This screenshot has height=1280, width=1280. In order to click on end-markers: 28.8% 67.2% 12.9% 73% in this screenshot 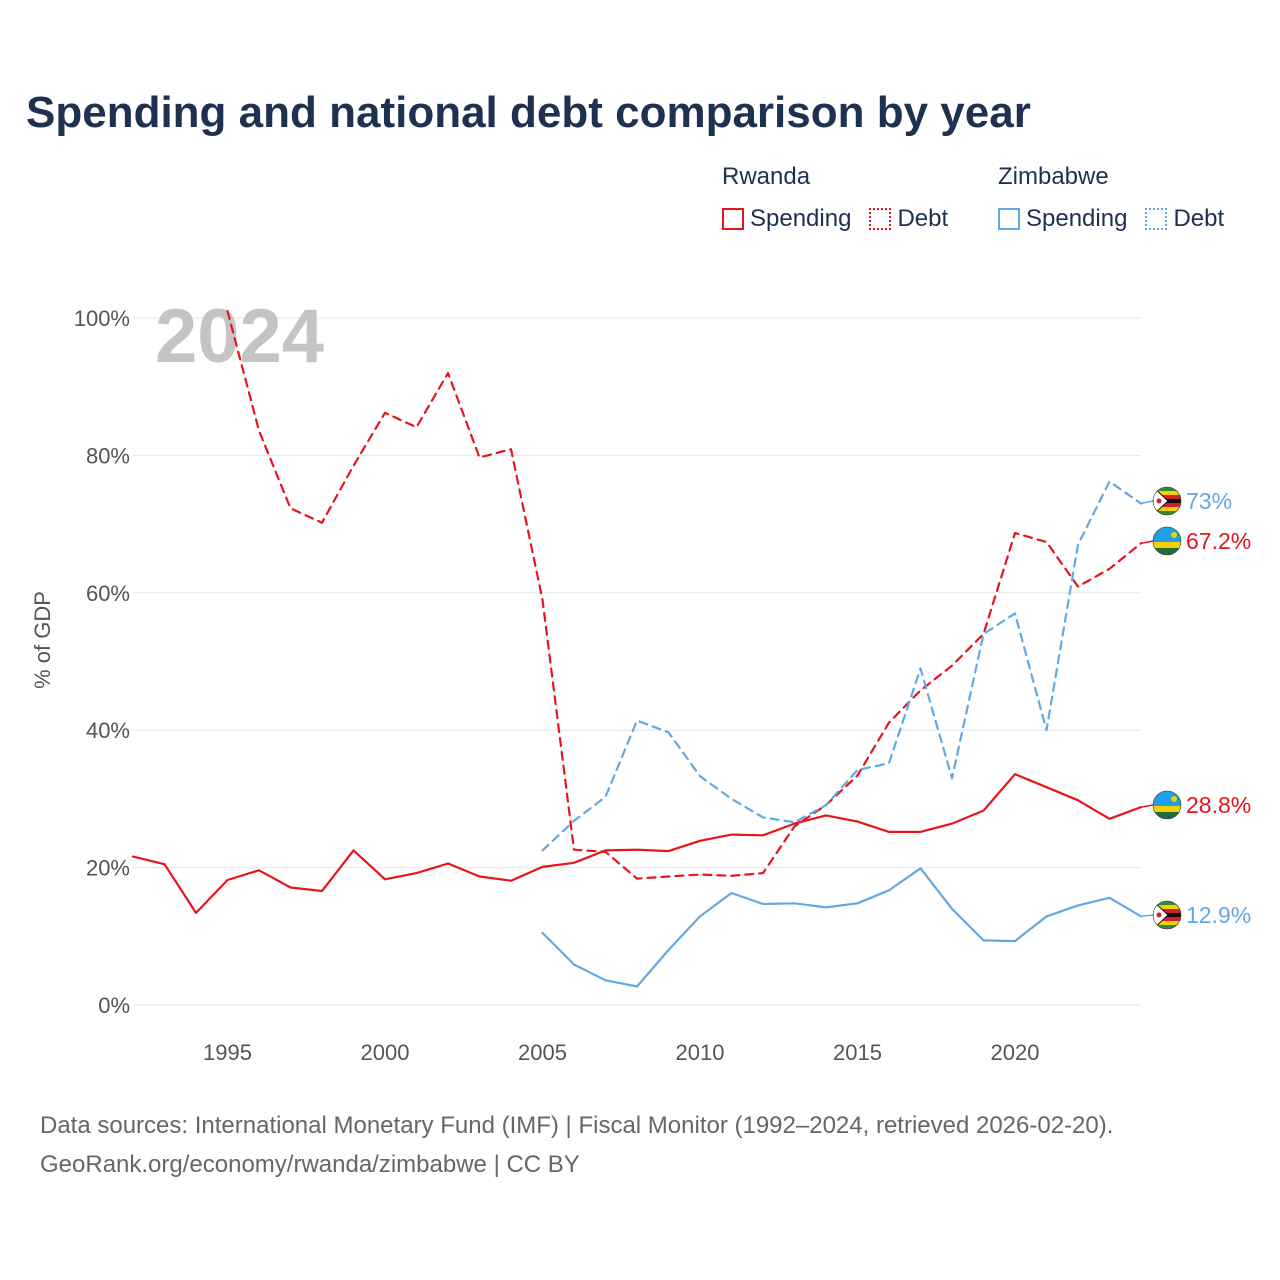, I will do `click(1195, 708)`.